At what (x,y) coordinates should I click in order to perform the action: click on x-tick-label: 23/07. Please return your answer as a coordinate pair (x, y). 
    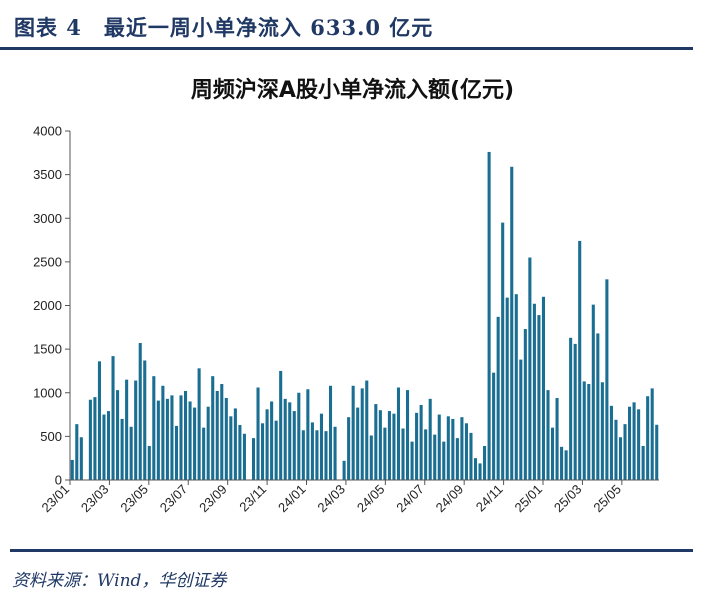
    Looking at the image, I should click on (174, 499).